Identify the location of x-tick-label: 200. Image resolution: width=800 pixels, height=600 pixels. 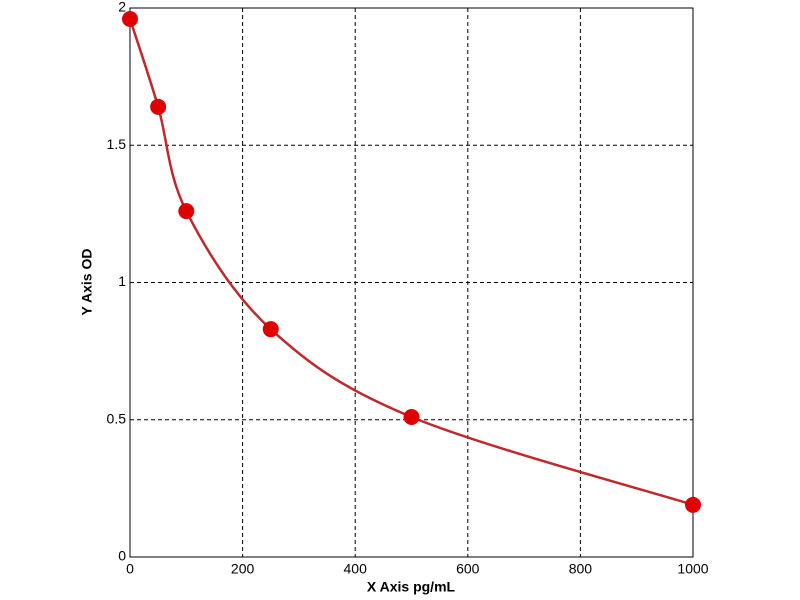
(243, 569).